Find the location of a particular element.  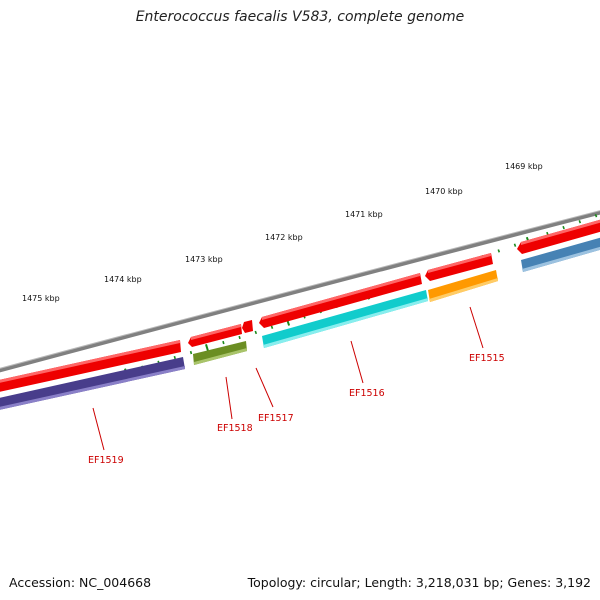

scale-label-1475: 1475 kbp is located at coordinates (41, 298).